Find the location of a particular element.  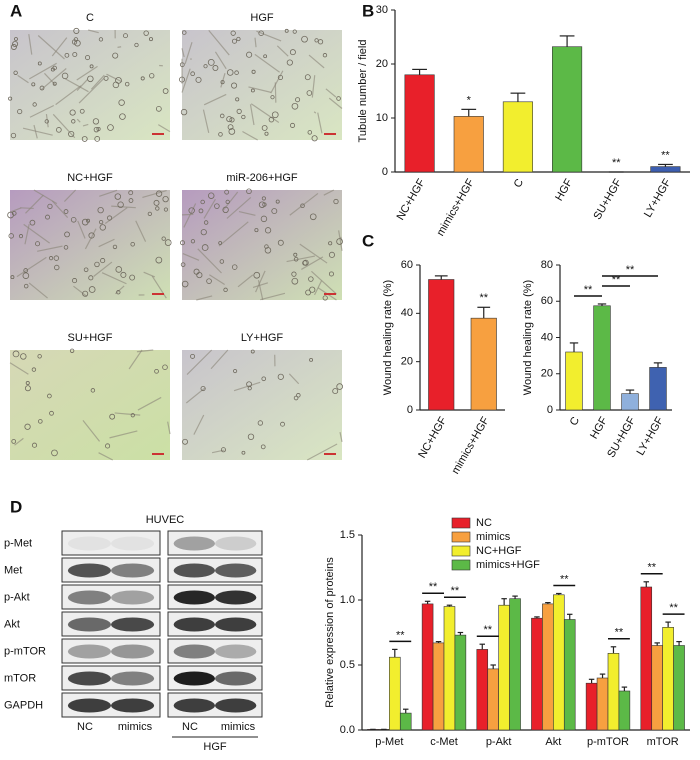

lane-label: NC is located at coordinates (190, 727).